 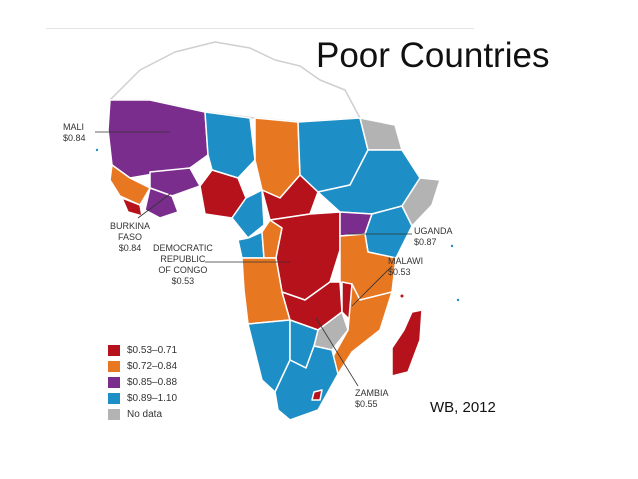 What do you see at coordinates (183, 281) in the screenshot?
I see `callout-drc-value: $0.53` at bounding box center [183, 281].